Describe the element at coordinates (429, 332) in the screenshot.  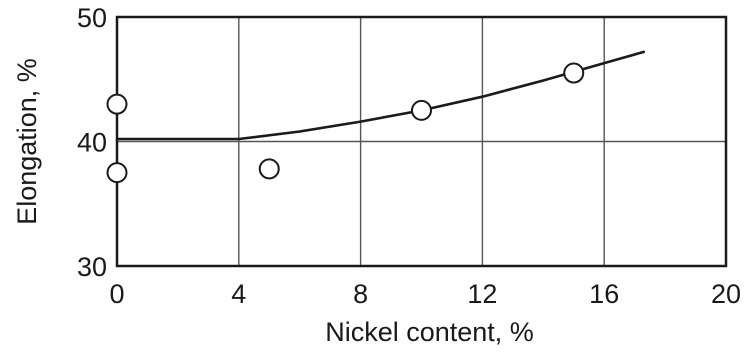
I see `x-axis-title: Nickel content, %` at that location.